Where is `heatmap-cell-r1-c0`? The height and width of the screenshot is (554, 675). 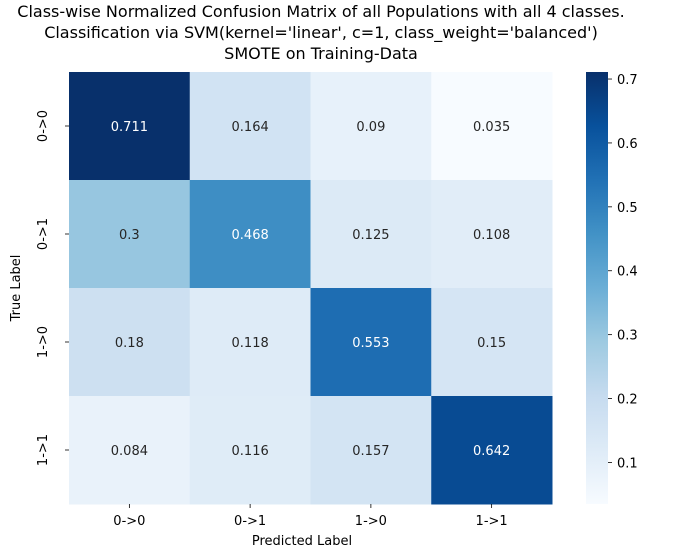
heatmap-cell-r1-c0 is located at coordinates (130, 234).